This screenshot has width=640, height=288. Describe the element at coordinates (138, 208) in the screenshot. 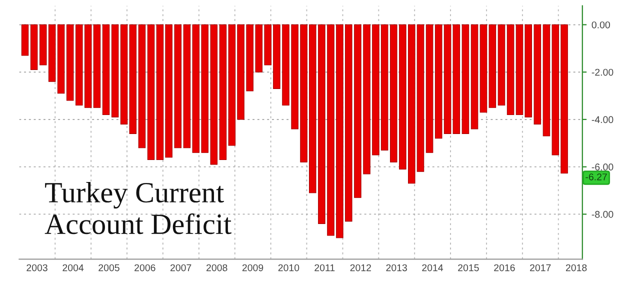

I see `text: Turkey Current Account Deficit` at that location.